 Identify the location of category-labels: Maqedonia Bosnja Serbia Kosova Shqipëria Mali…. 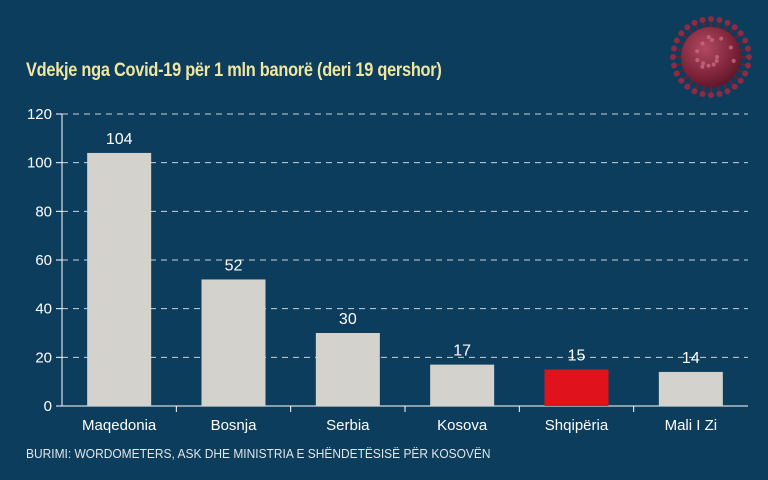
(399, 425).